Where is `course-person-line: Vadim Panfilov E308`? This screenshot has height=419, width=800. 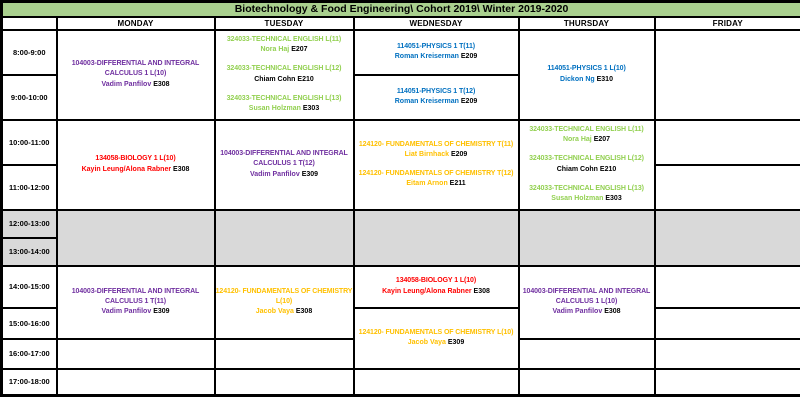
course-person-line: Vadim Panfilov E308 is located at coordinates (136, 85).